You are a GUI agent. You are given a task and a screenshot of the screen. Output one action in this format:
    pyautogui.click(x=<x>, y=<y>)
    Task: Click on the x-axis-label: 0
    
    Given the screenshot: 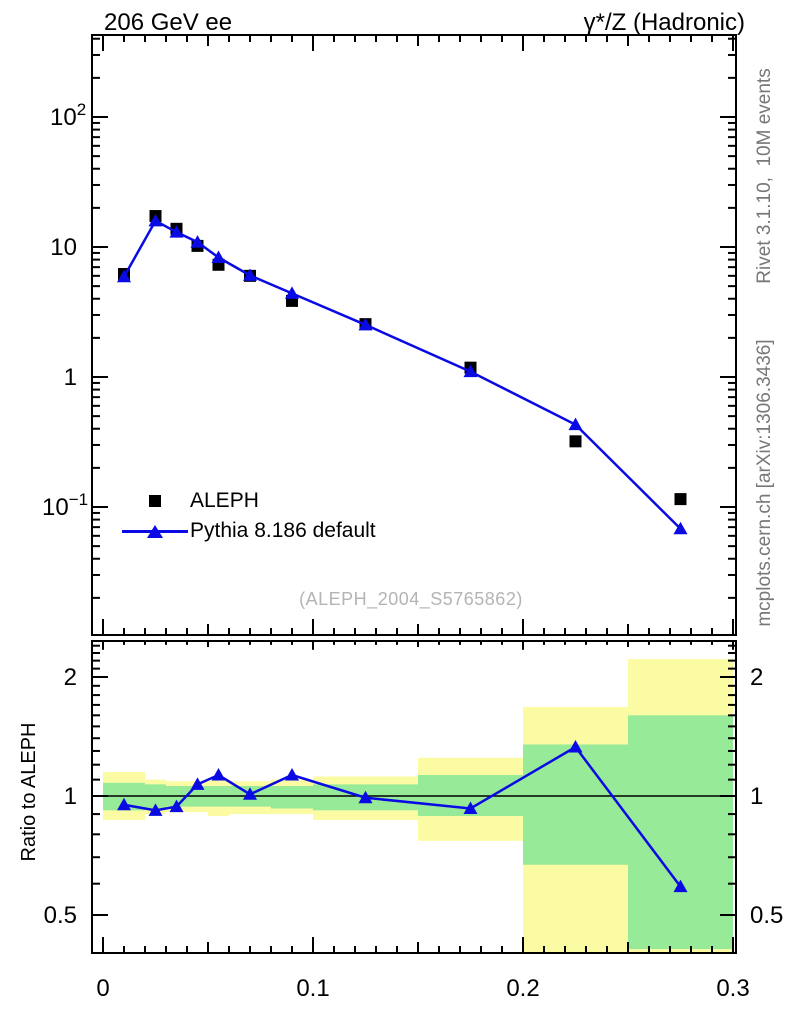 What is the action you would take?
    pyautogui.click(x=102, y=988)
    